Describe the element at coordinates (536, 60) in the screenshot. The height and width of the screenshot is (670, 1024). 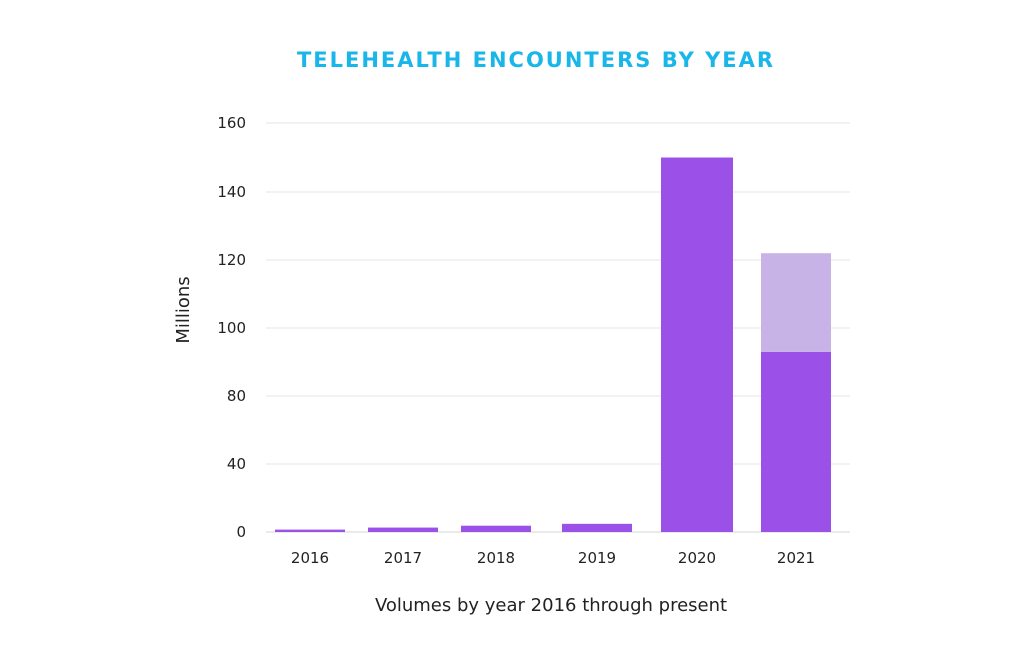
I see `chart-title: TELEHEALTH ENCOUNTERS BY YEAR` at that location.